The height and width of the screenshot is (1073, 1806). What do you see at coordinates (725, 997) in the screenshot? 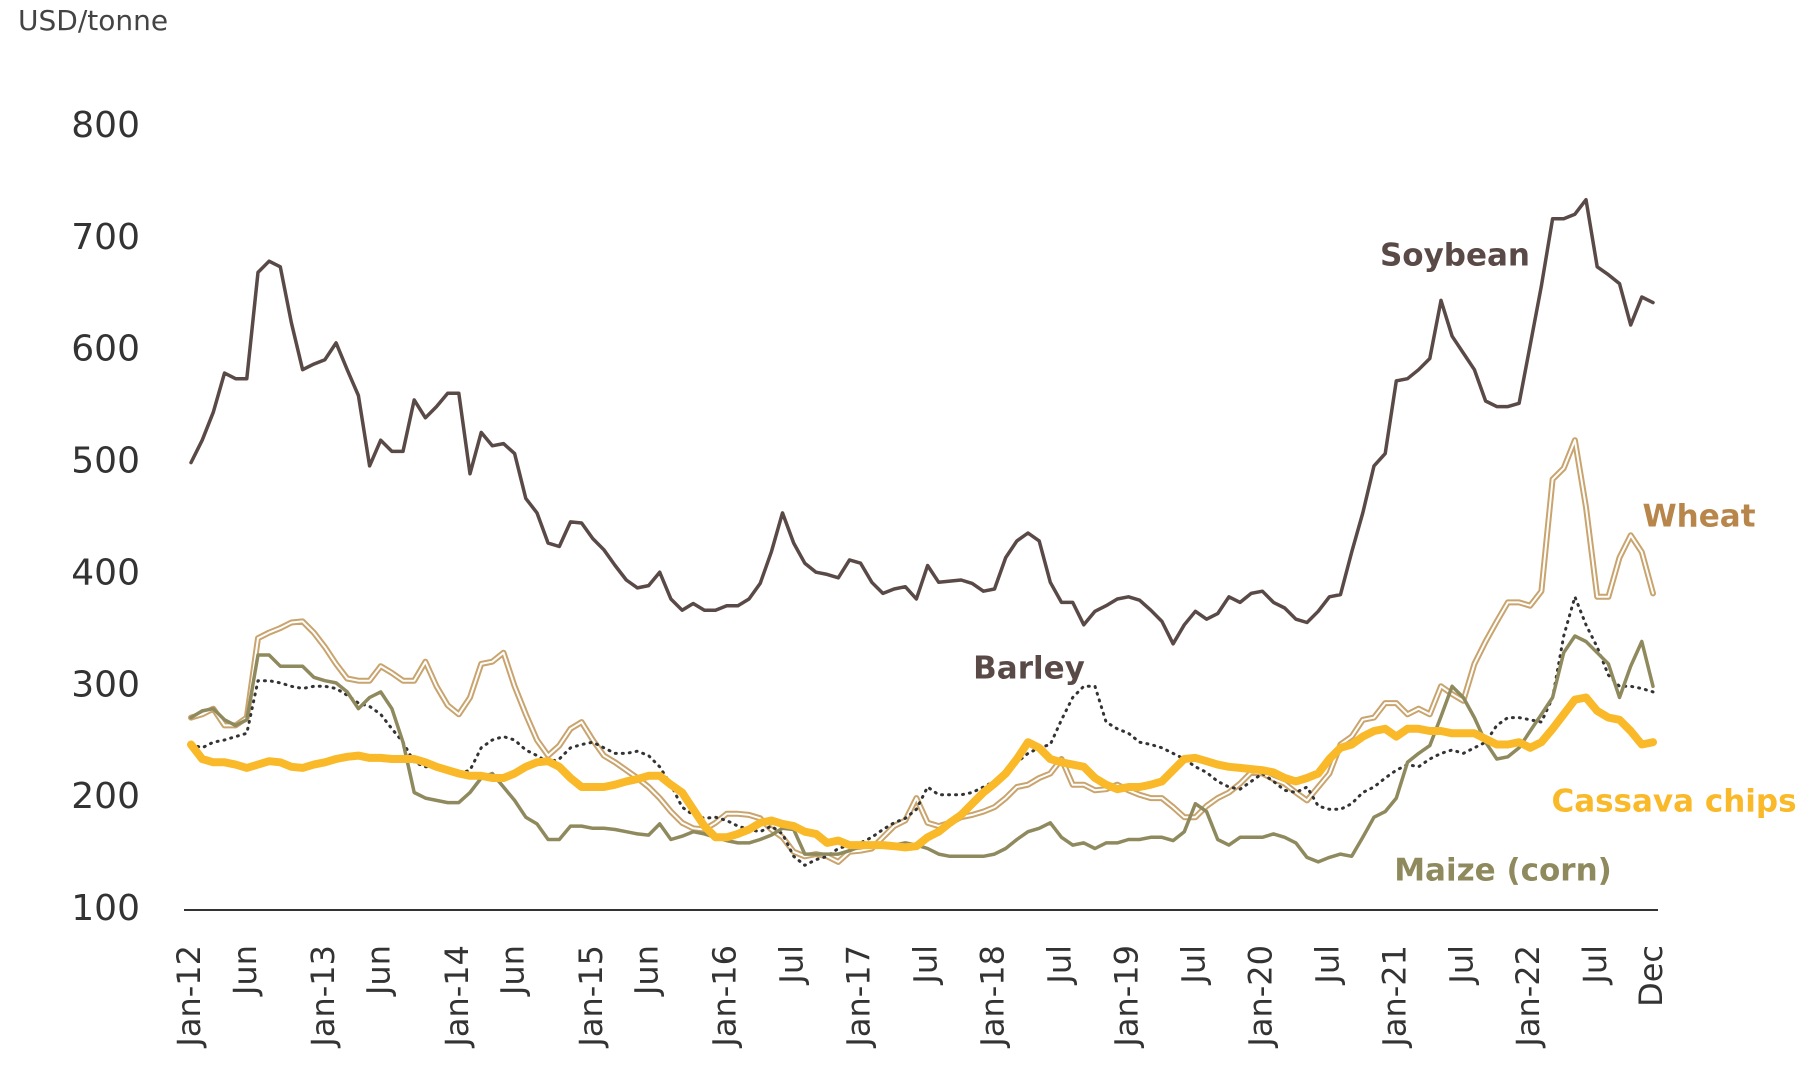
I see `x-tick-label: Jan-16` at bounding box center [725, 997].